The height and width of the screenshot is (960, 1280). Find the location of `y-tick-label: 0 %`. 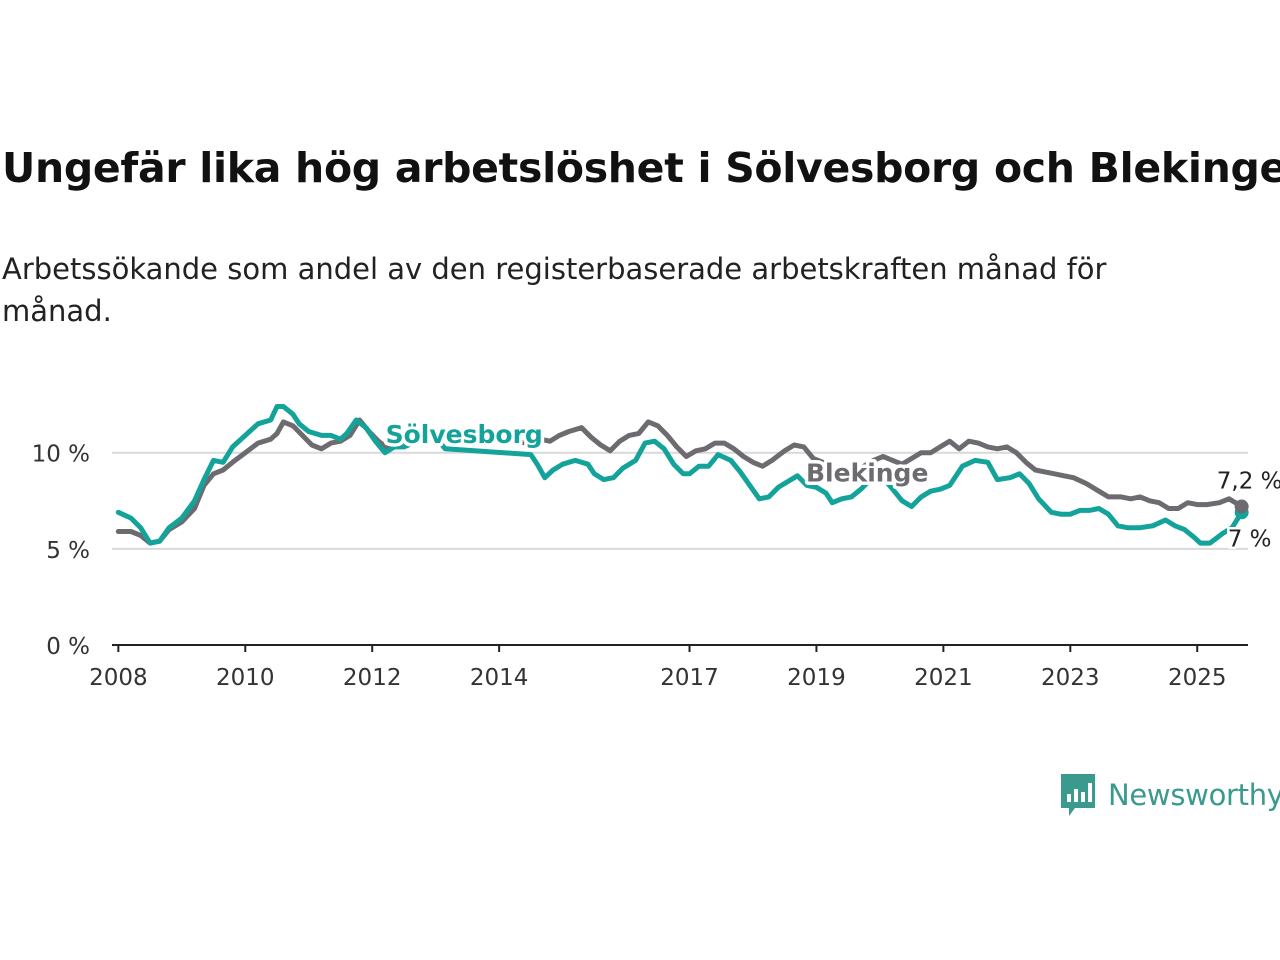

y-tick-label: 0 % is located at coordinates (68, 647).